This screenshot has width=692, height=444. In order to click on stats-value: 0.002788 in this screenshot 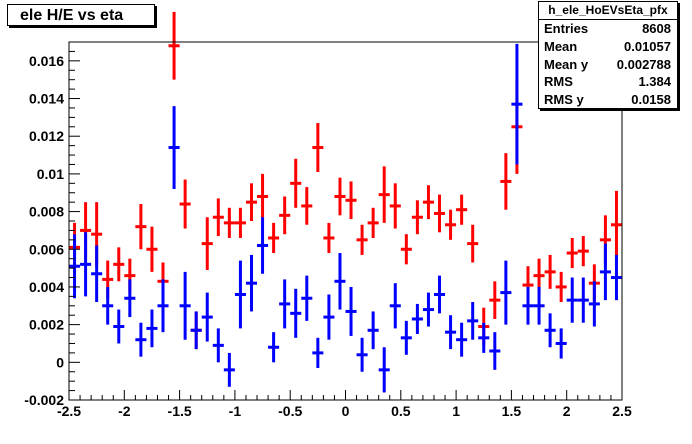, I will do `click(643, 64)`.